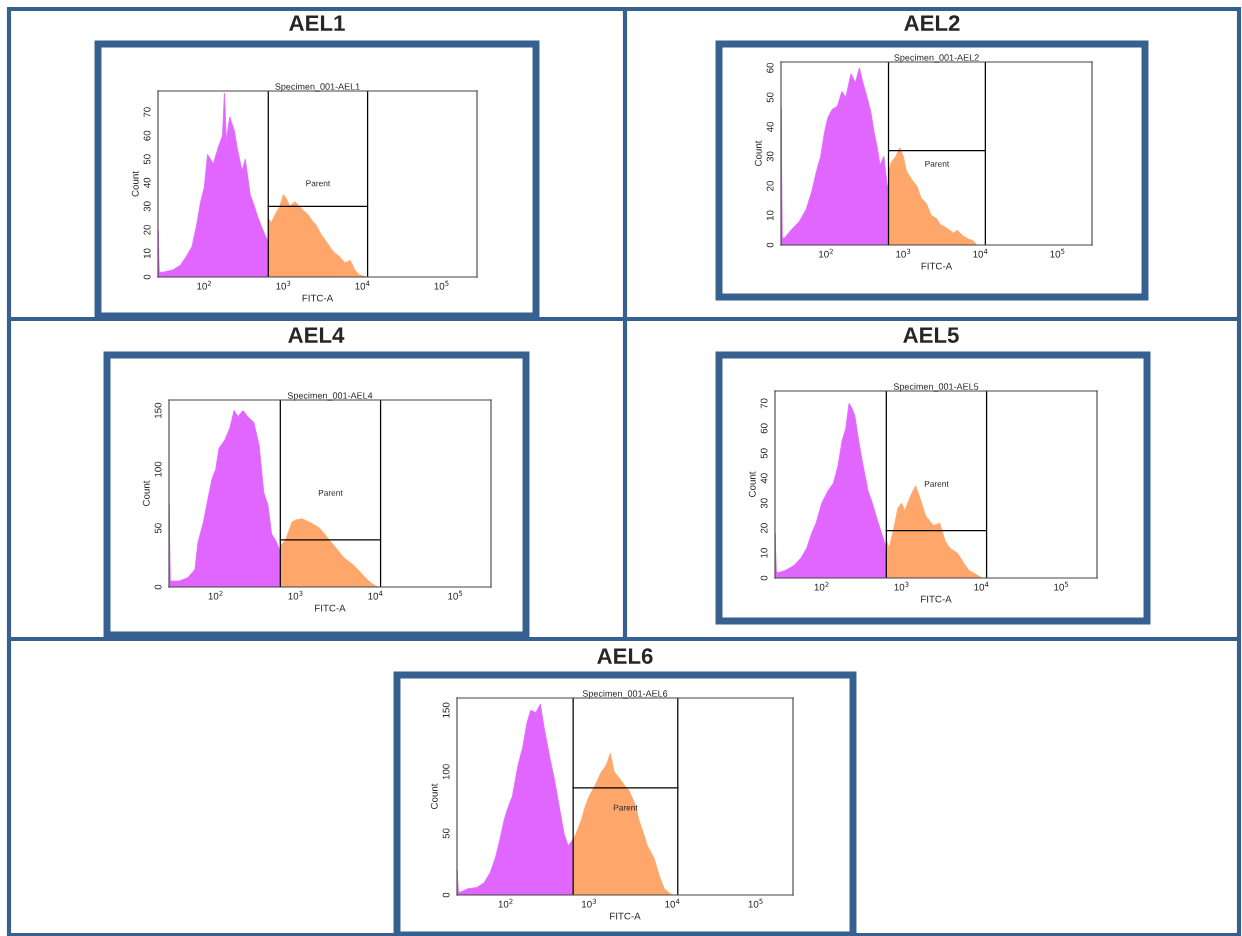 The image size is (1242, 936). Describe the element at coordinates (625, 656) in the screenshot. I see `chart-title: AEL6` at that location.